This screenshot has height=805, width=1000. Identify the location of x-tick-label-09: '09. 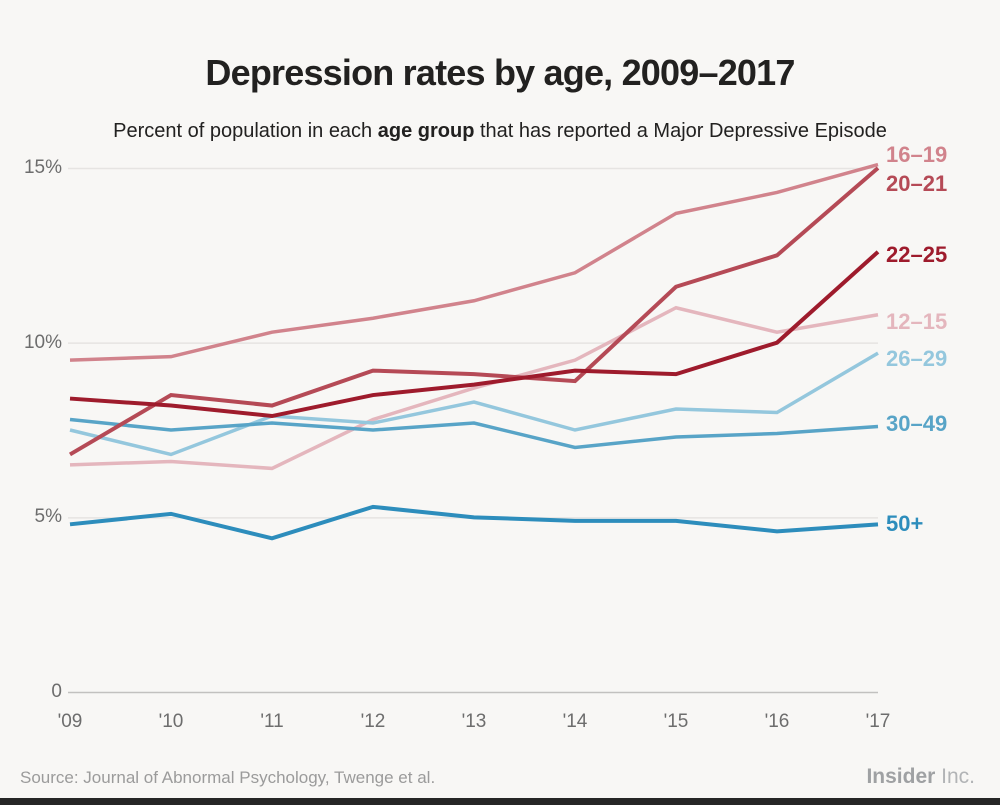
(70, 721).